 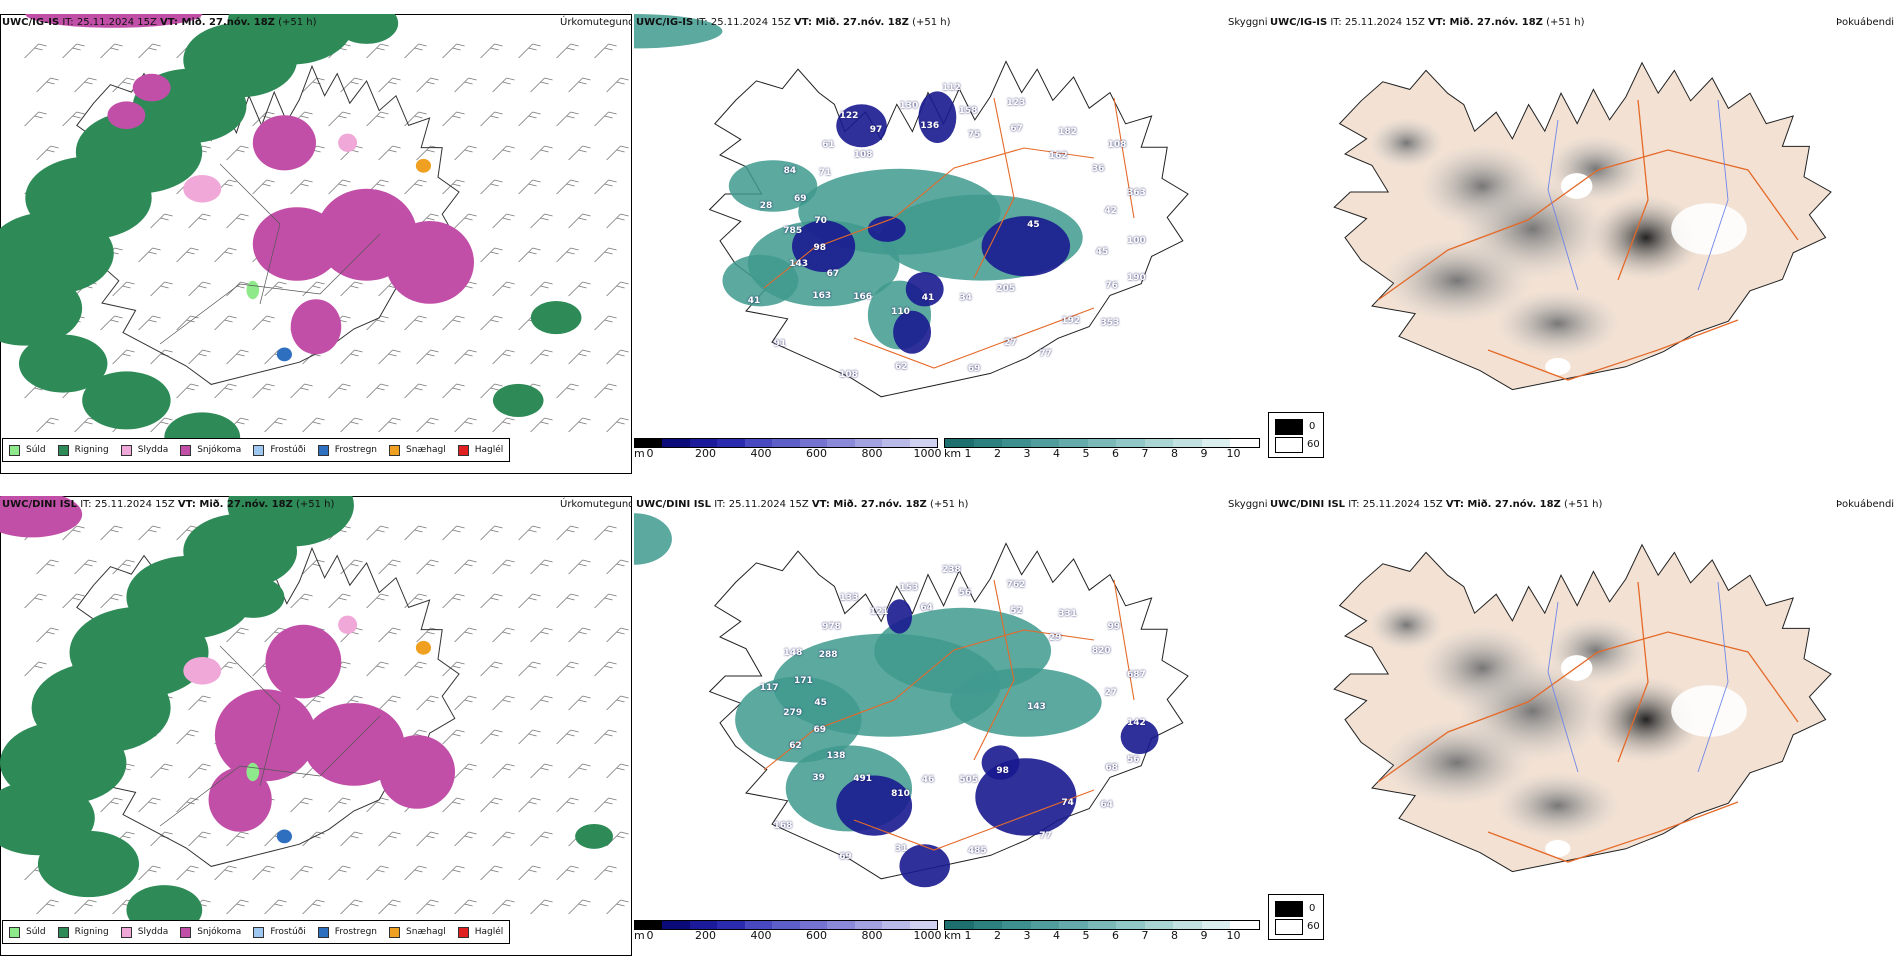 What do you see at coordinates (219, 932) in the screenshot?
I see `legend-label: Snjókoma` at bounding box center [219, 932].